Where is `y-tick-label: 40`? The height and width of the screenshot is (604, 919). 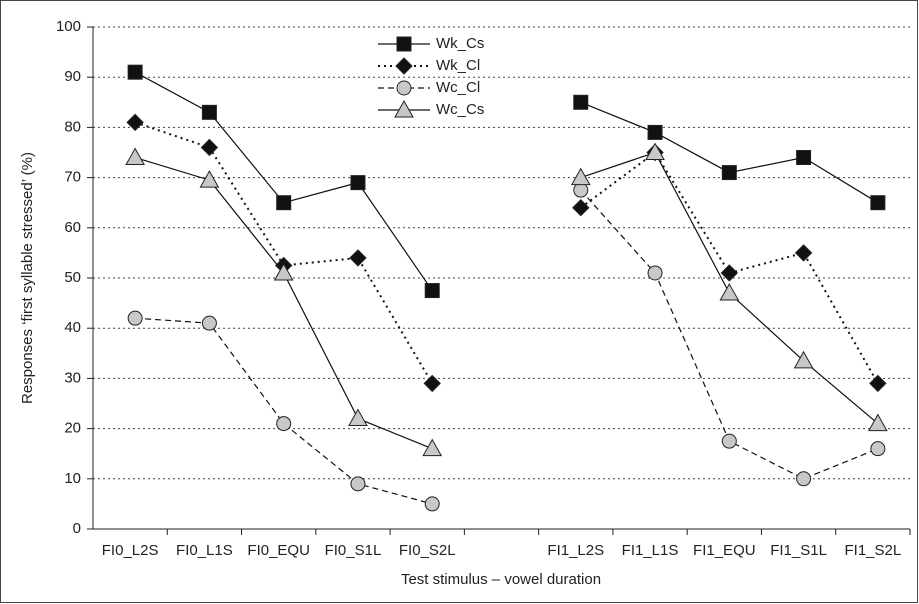
y-tick-label: 40 is located at coordinates (72, 327).